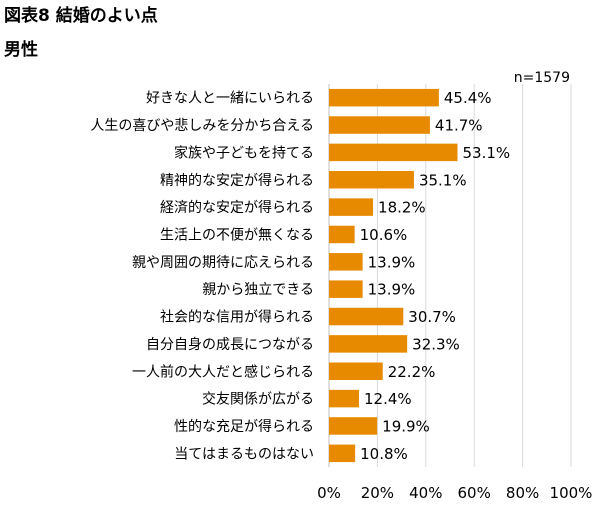 This screenshot has width=606, height=513. What do you see at coordinates (406, 426) in the screenshot?
I see `data-label: 19.9%` at bounding box center [406, 426].